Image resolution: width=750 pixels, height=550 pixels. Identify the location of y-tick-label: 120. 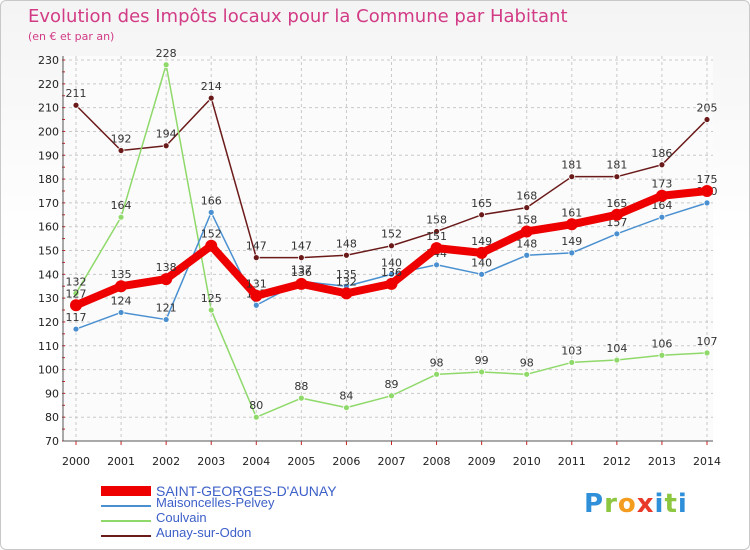
(48, 322).